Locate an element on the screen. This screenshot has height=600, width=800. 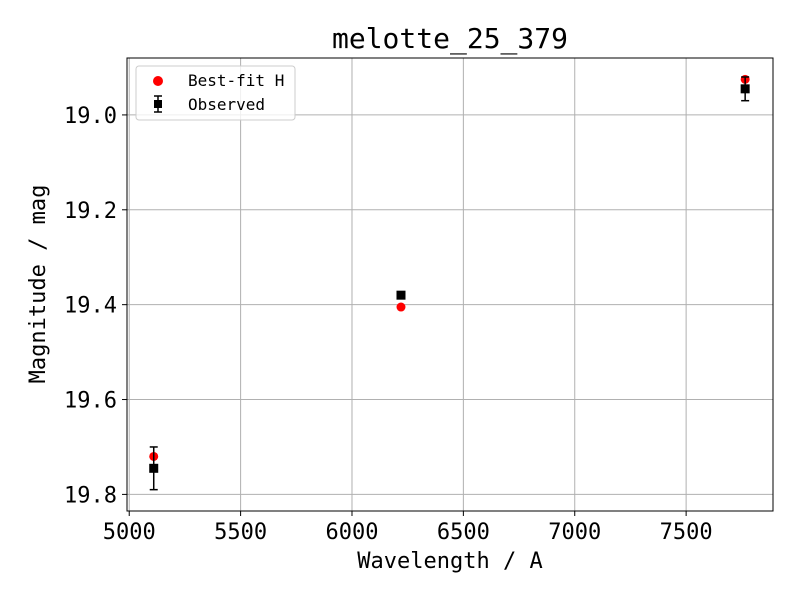
x-tick-label: 7500 is located at coordinates (686, 532).